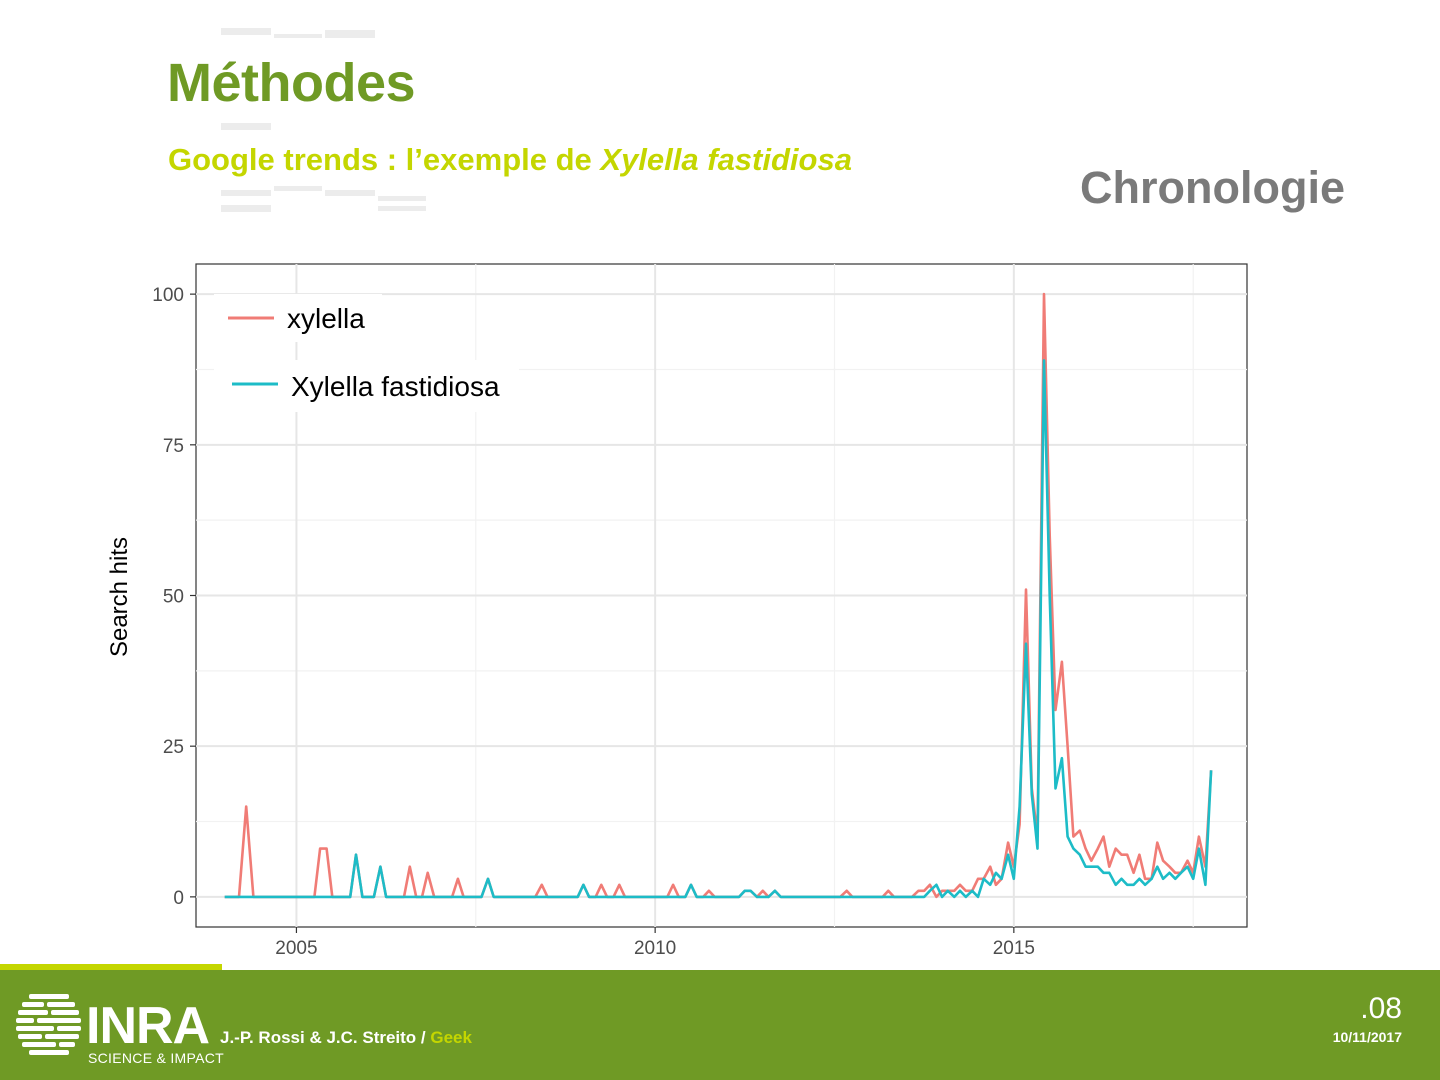 This screenshot has width=1440, height=1080. What do you see at coordinates (325, 1037) in the screenshot?
I see `authors-names: J.-P. Rossi & J.C. Streito /` at bounding box center [325, 1037].